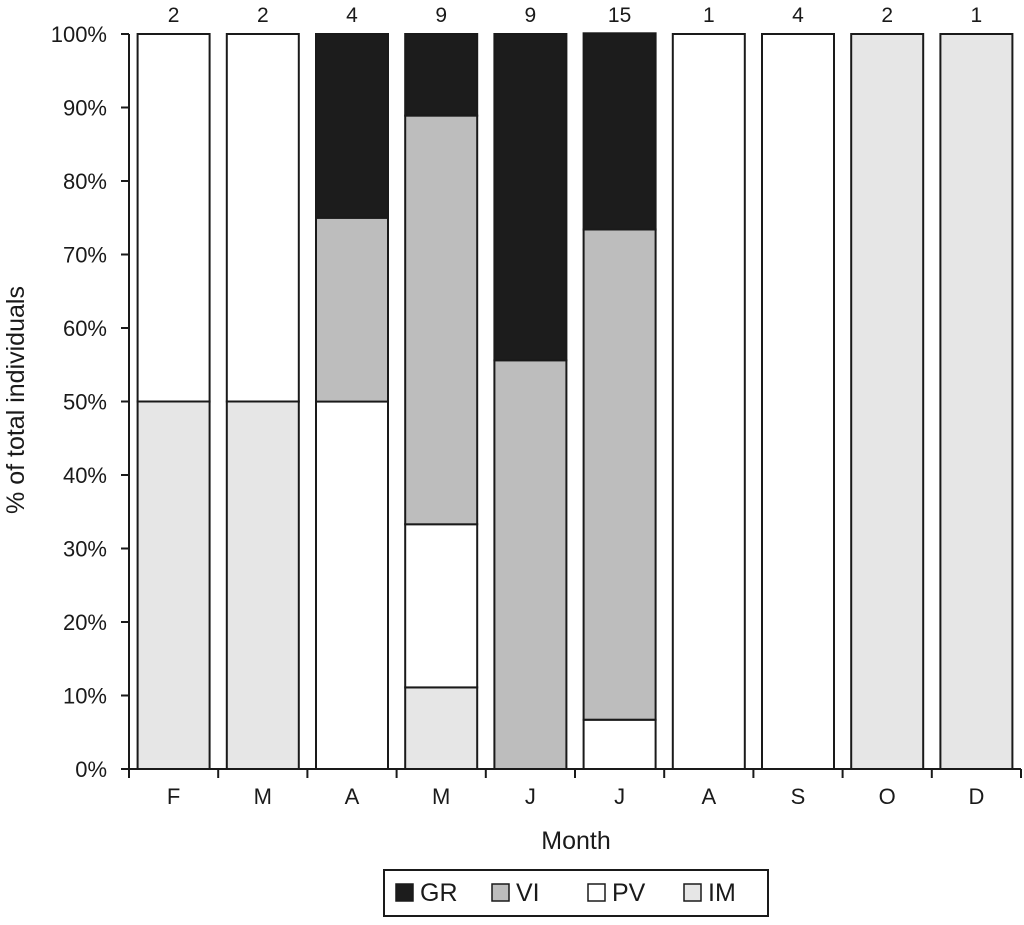  I want to click on y-tick-label: 100%, so click(79, 34).